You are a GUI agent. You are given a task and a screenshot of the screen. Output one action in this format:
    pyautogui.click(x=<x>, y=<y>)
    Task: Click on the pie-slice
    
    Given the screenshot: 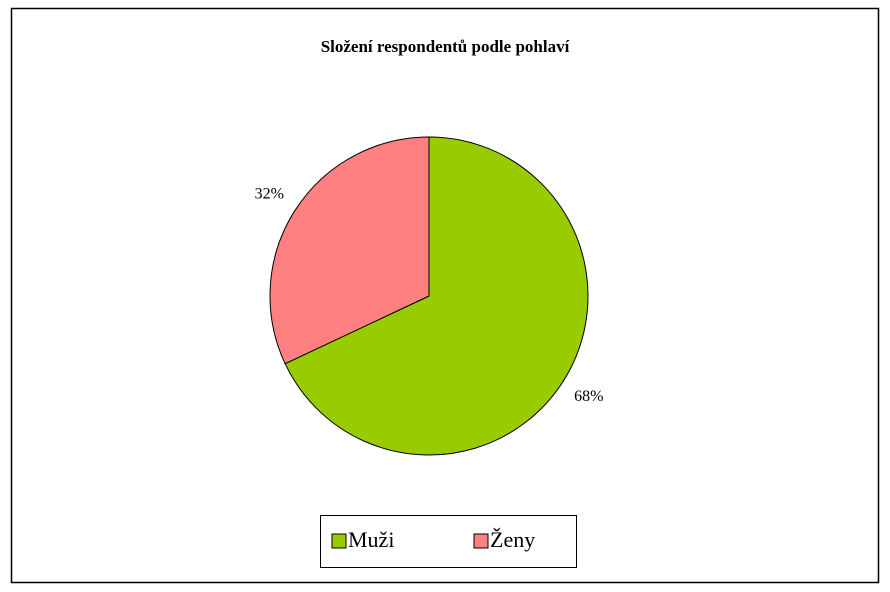 What is the action you would take?
    pyautogui.click(x=349, y=250)
    